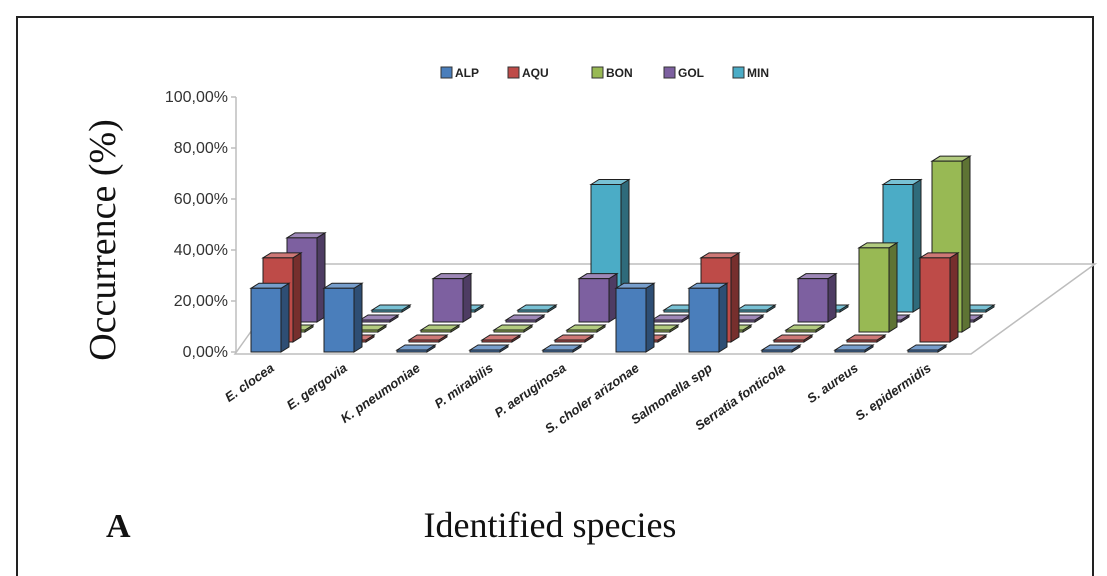 This screenshot has height=576, width=1107. What do you see at coordinates (196, 97) in the screenshot?
I see `y-tick-label: 100,00%` at bounding box center [196, 97].